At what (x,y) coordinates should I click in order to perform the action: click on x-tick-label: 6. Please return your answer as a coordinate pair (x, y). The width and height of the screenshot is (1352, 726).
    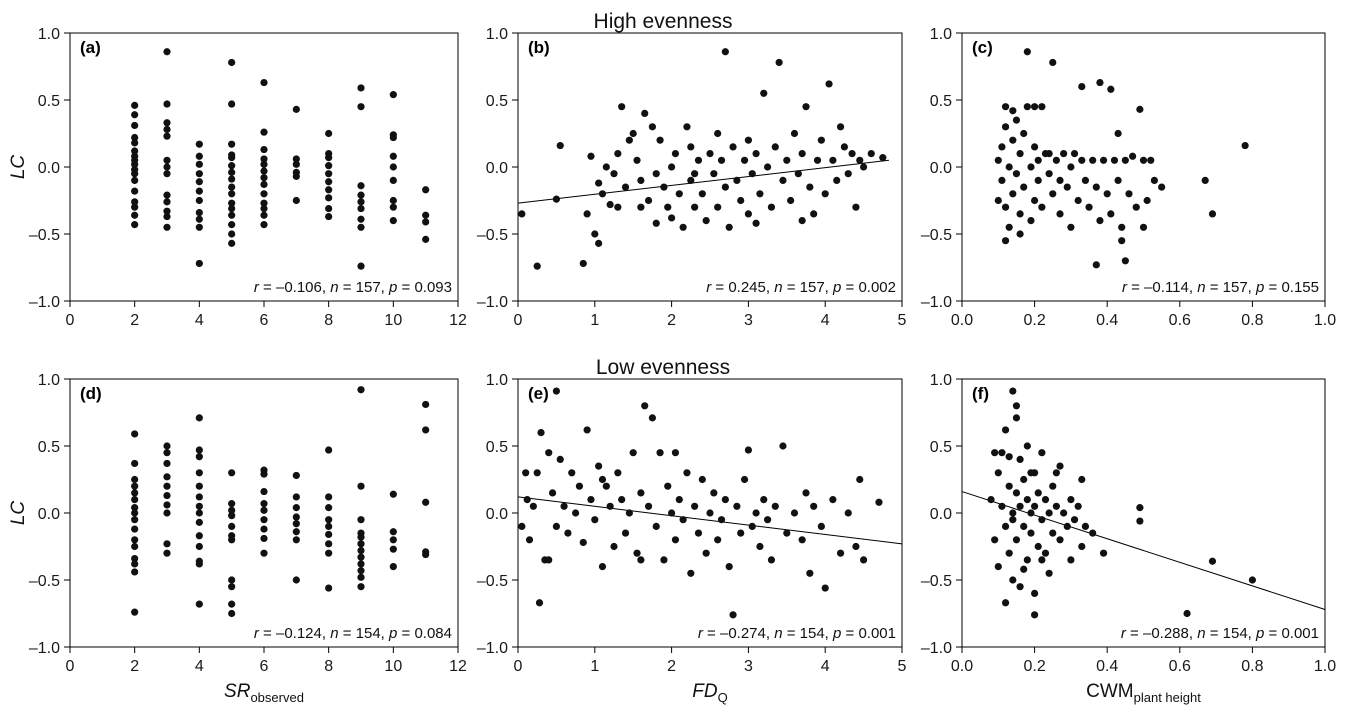
    Looking at the image, I should click on (264, 666).